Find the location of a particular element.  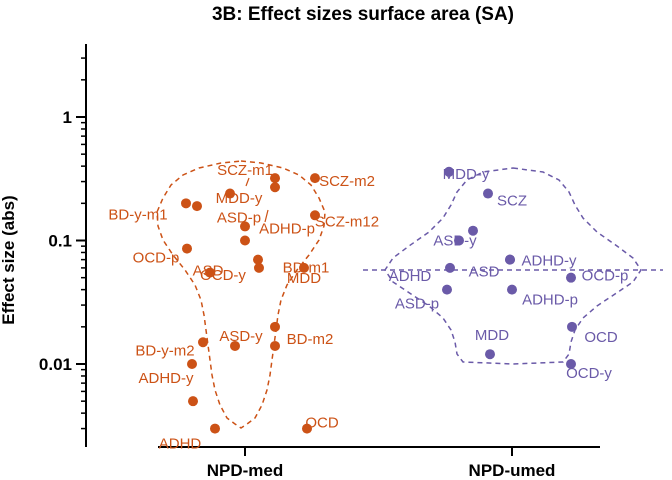

data-label: SCZ-m1 is located at coordinates (245, 170).